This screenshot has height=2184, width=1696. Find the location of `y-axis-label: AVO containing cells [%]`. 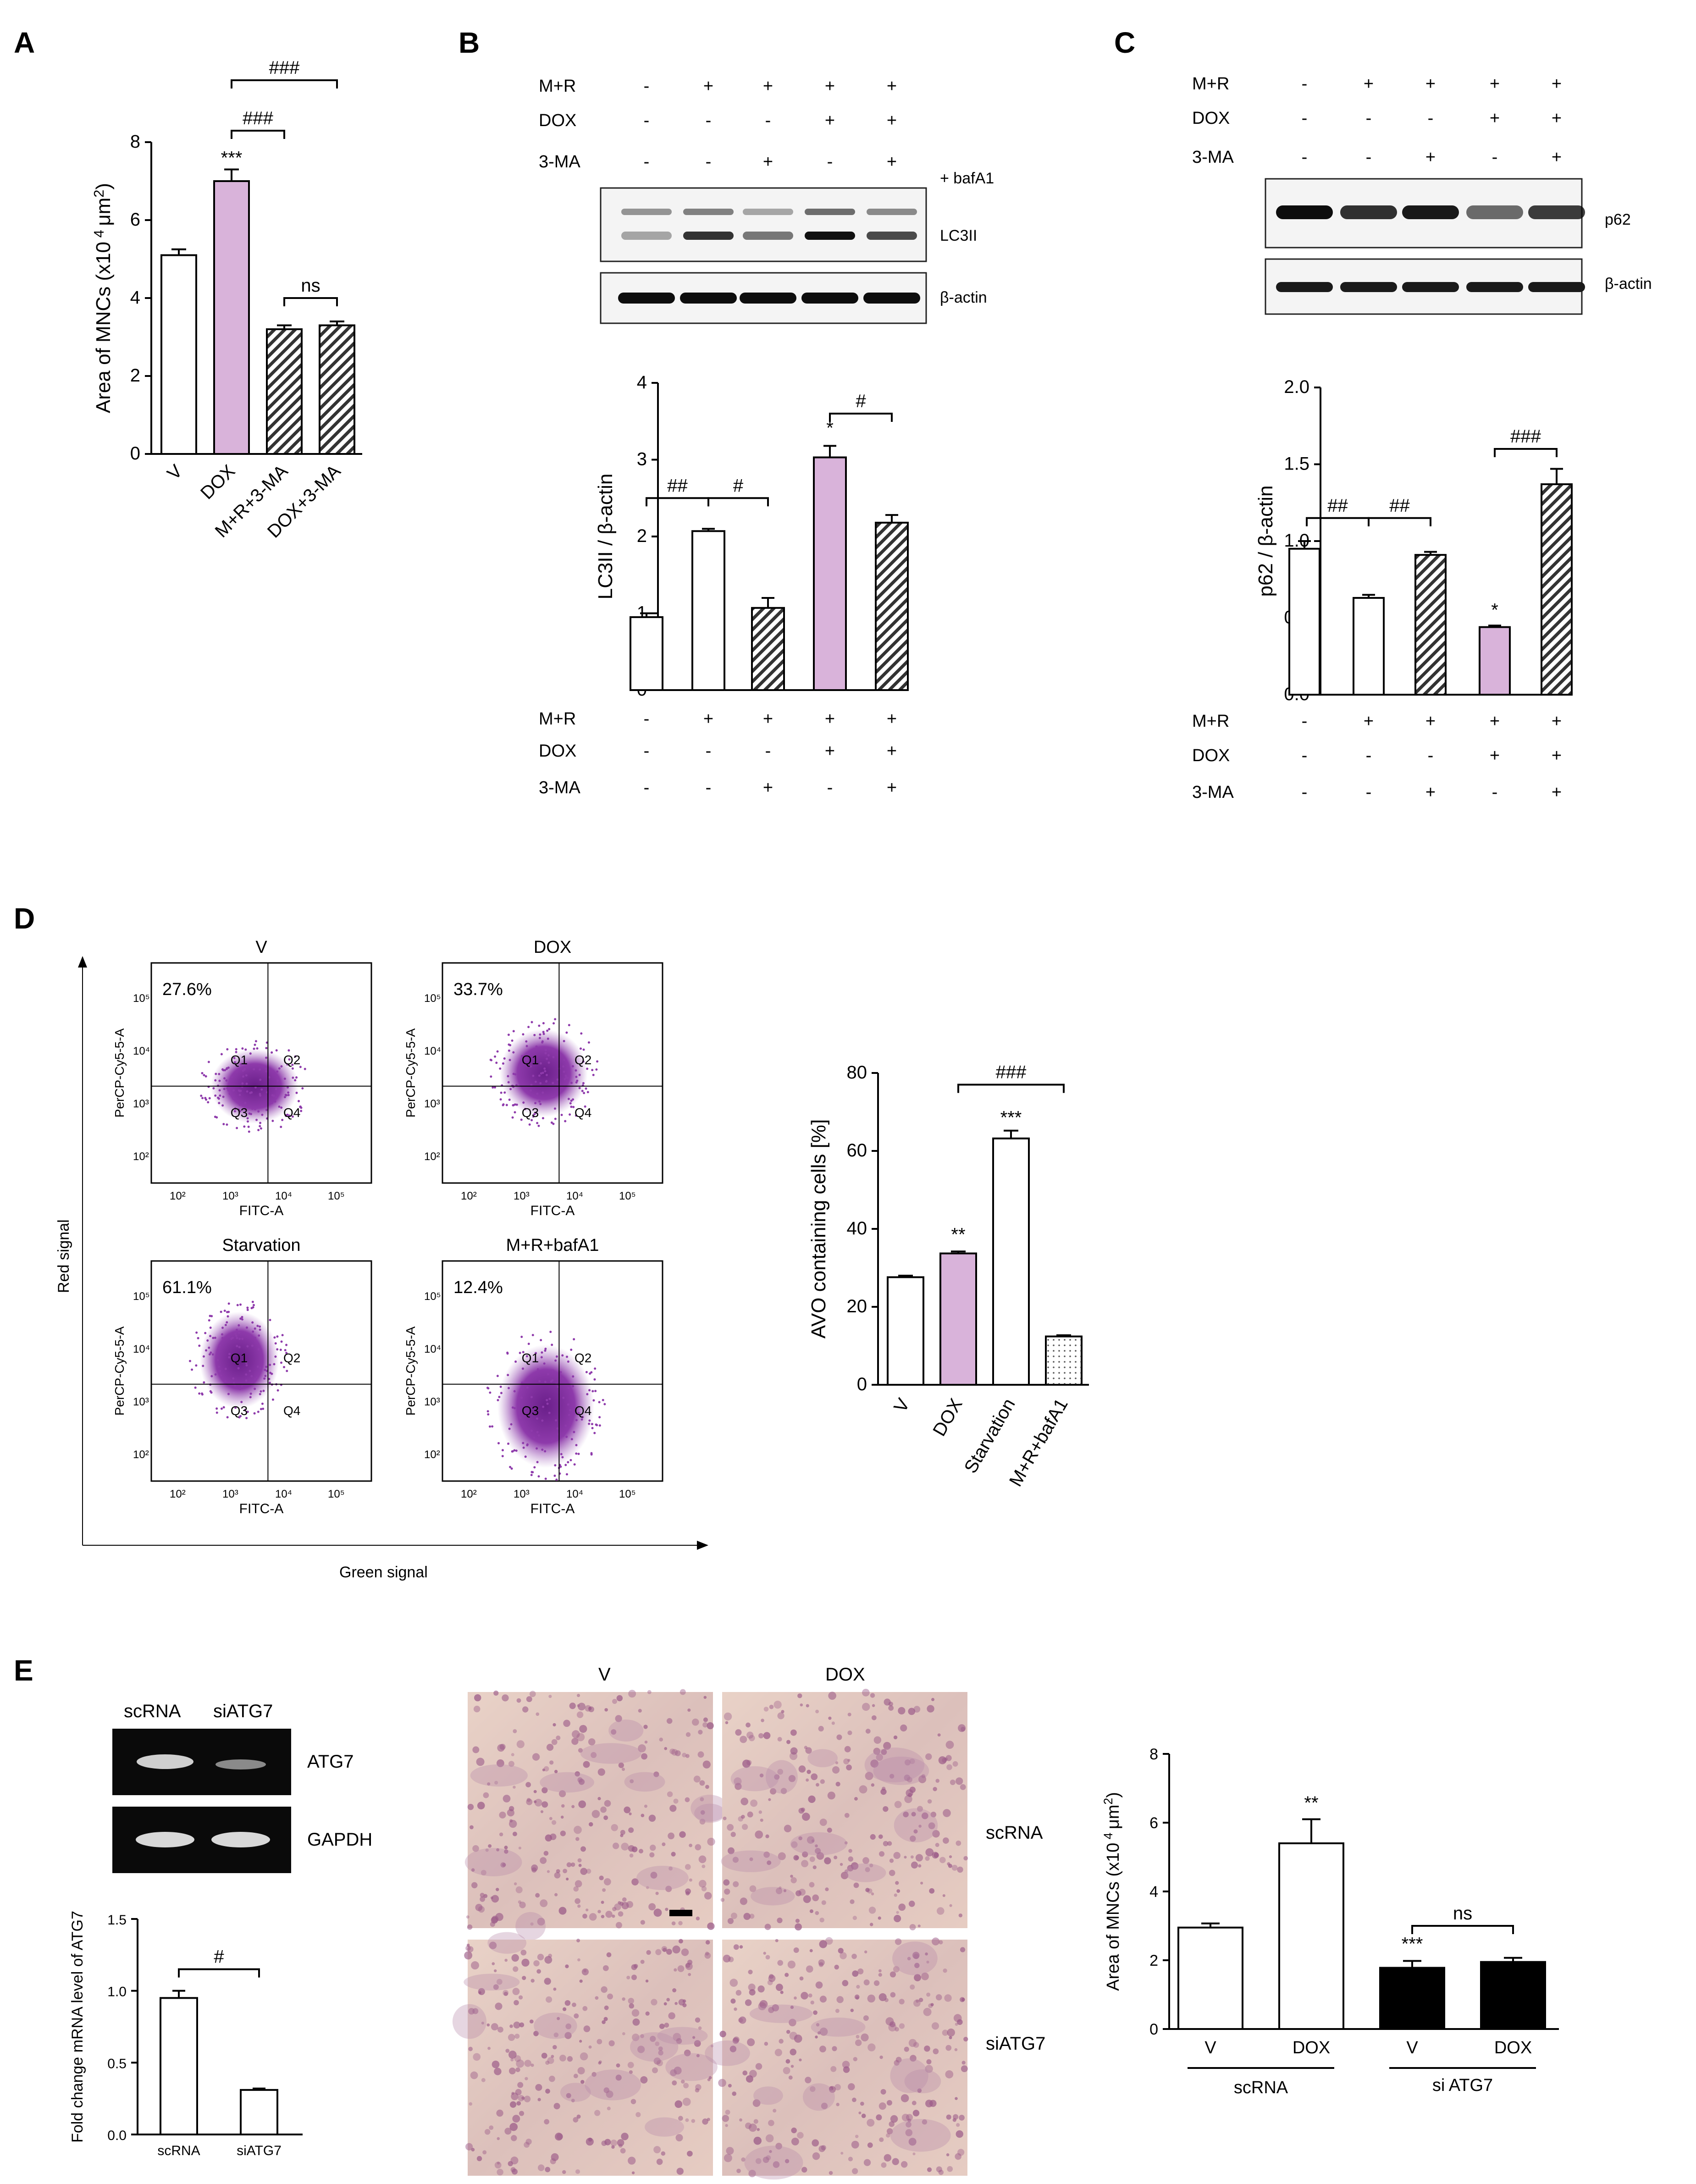

y-axis-label: AVO containing cells [%] is located at coordinates (819, 1229).